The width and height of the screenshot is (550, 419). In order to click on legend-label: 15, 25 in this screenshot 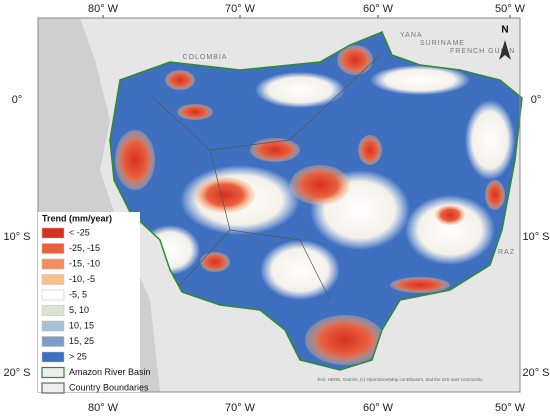, I will do `click(81, 341)`.